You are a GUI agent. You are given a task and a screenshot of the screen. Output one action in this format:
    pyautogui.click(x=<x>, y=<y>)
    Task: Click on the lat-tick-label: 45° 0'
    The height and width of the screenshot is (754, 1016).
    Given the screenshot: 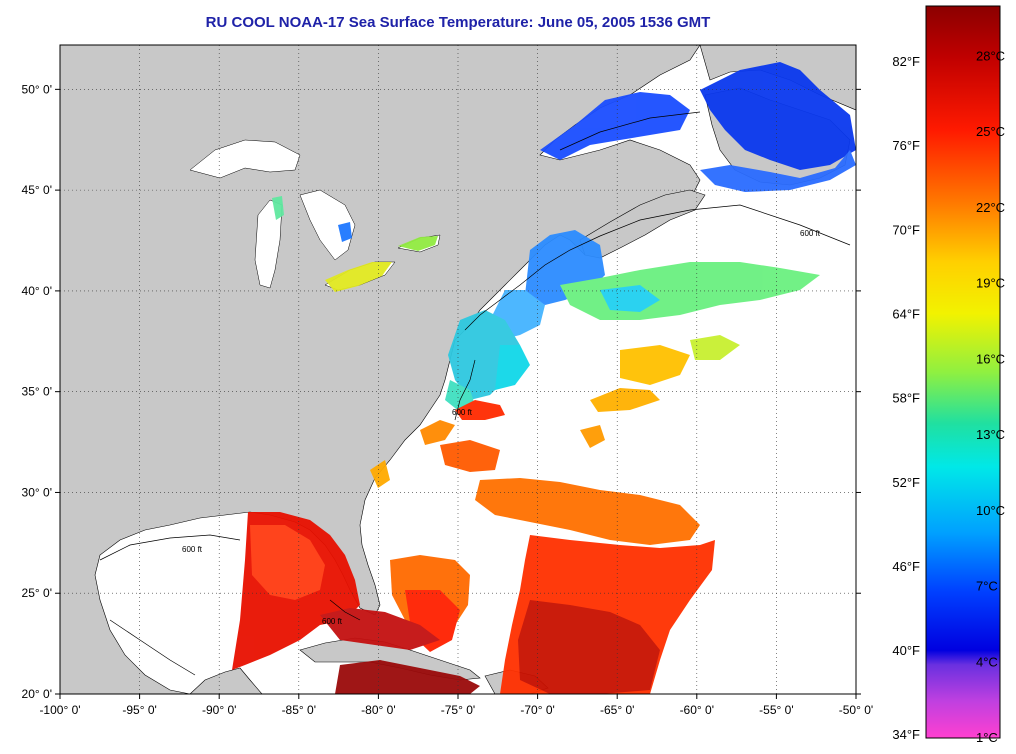 What is the action you would take?
    pyautogui.click(x=37, y=190)
    